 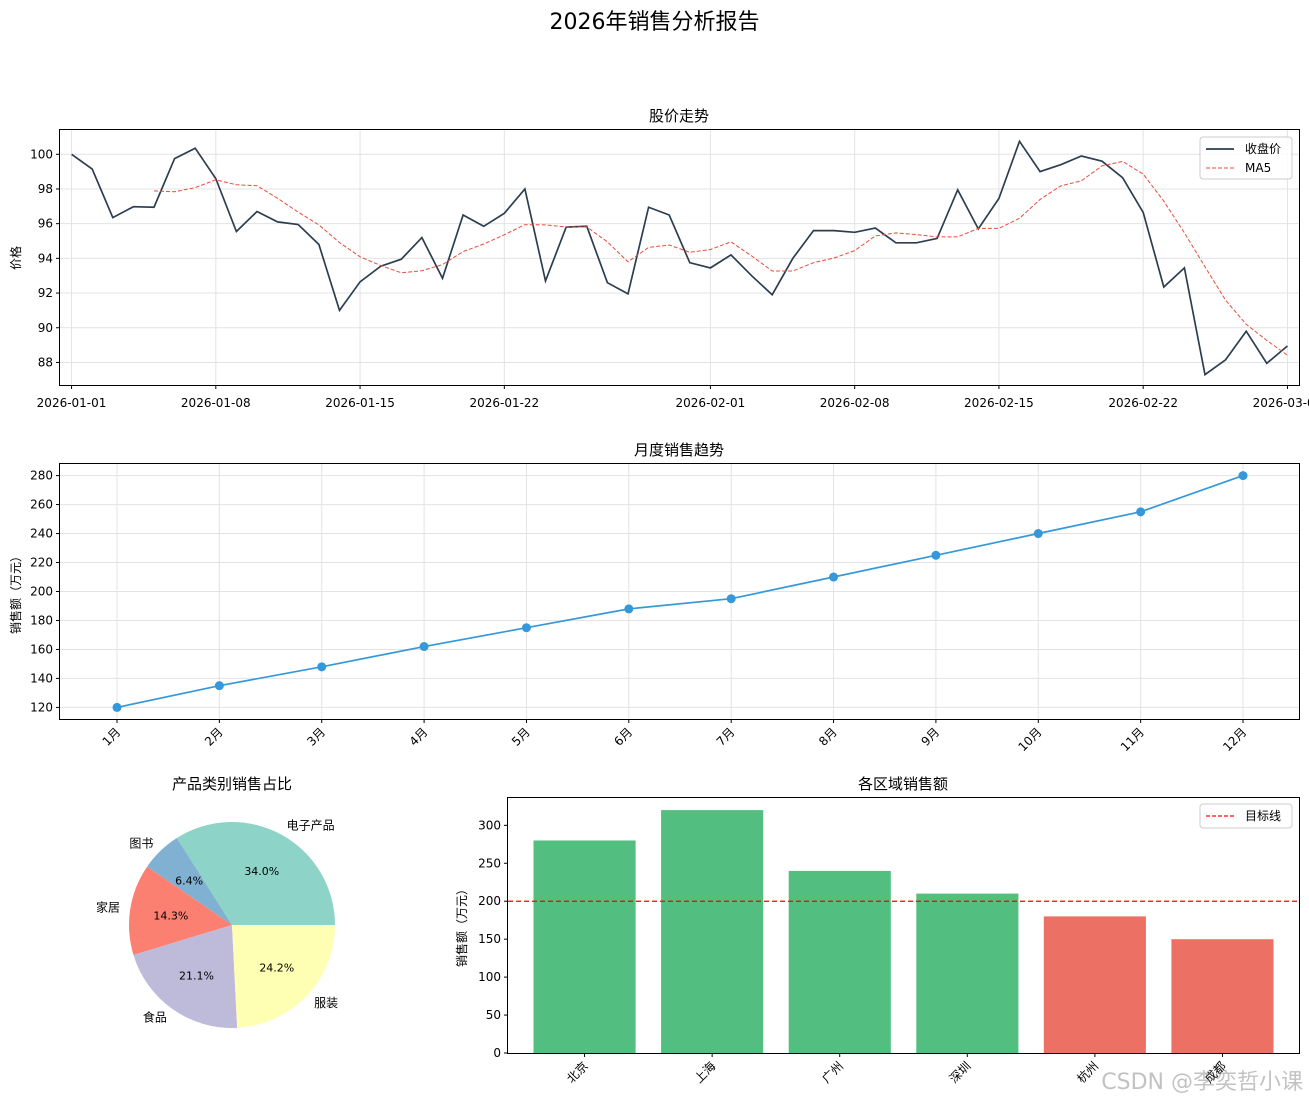 I want to click on monthly-y-tick-label: 240, so click(x=41, y=534).